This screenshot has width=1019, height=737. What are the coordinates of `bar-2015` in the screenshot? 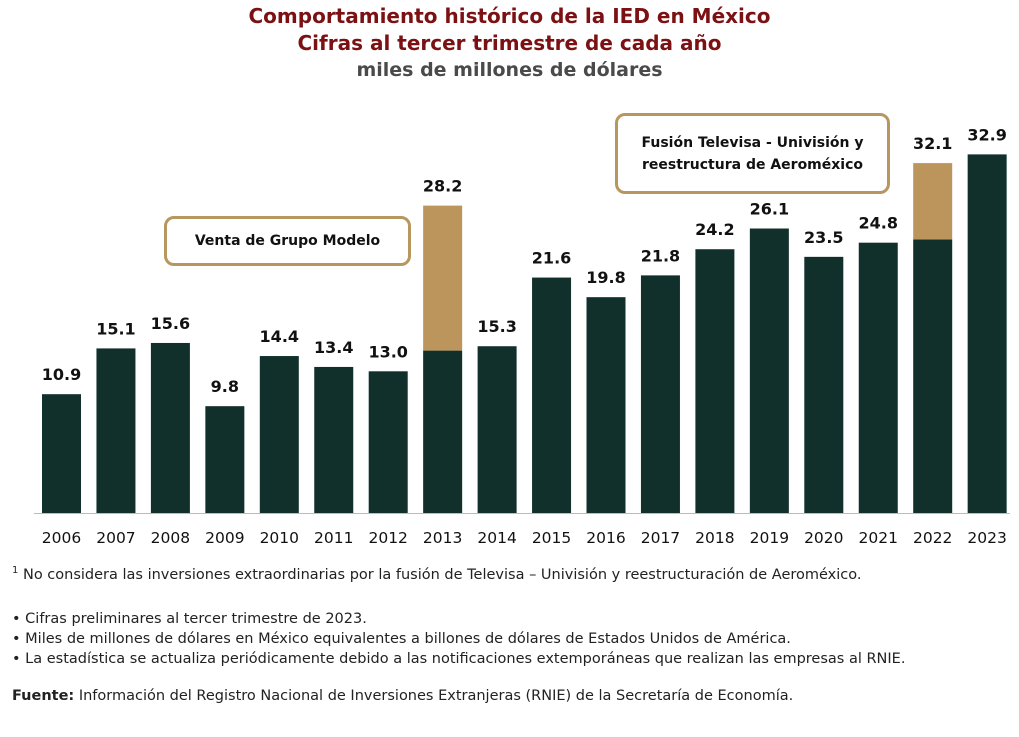 It's located at (552, 395).